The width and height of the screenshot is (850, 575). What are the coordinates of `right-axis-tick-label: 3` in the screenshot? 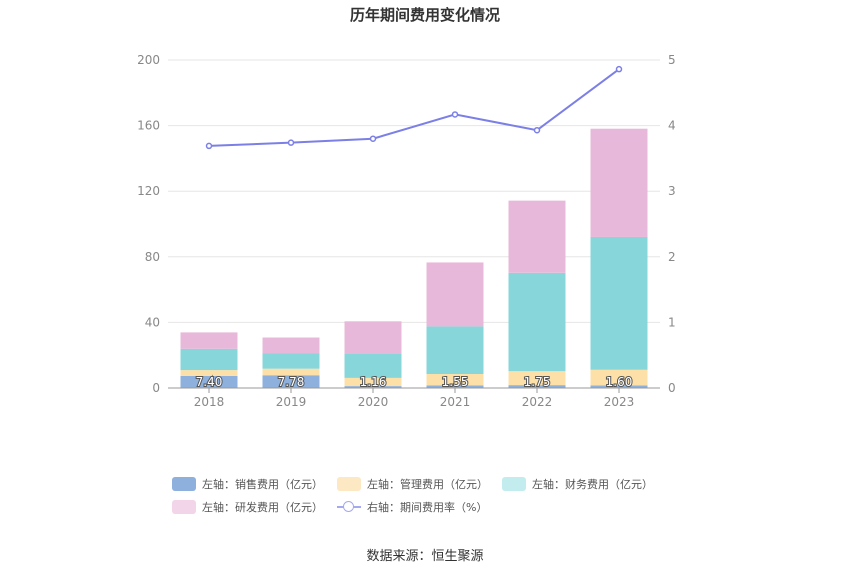 It's located at (672, 191).